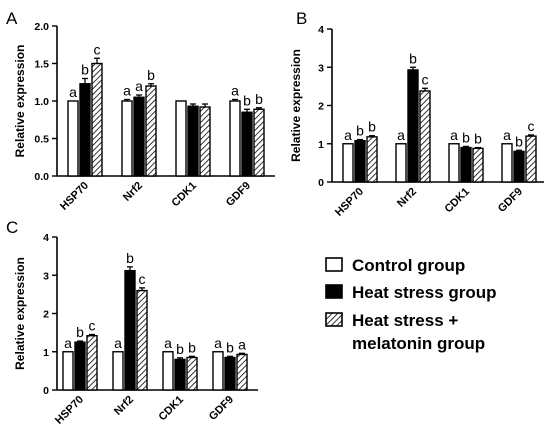 The height and width of the screenshot is (435, 550). I want to click on y-tick-label-b: 1, so click(321, 145).